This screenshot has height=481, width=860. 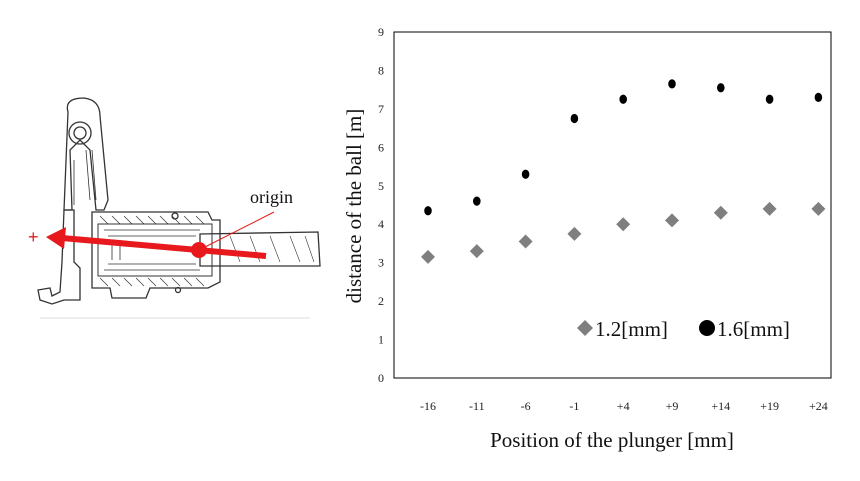 I want to click on x-tick-label: +24, so click(x=818, y=406).